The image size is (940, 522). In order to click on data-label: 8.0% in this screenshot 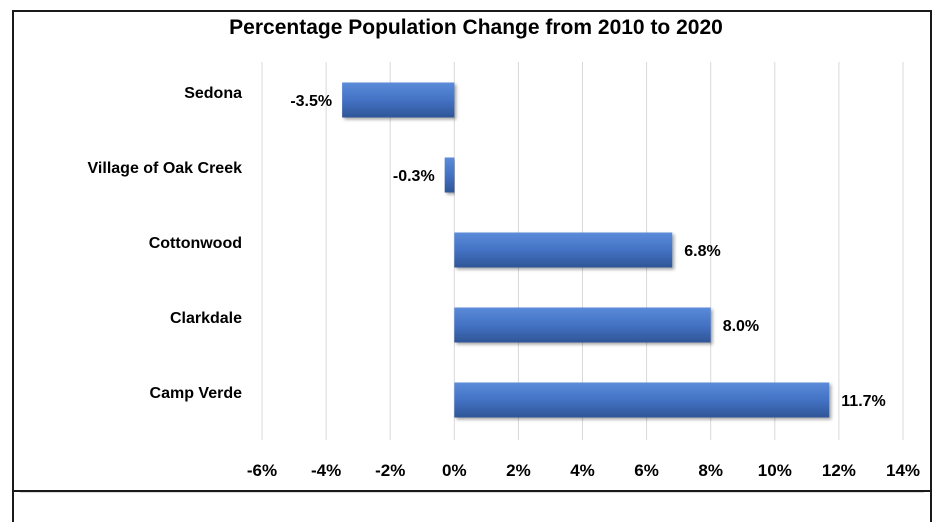, I will do `click(741, 326)`.